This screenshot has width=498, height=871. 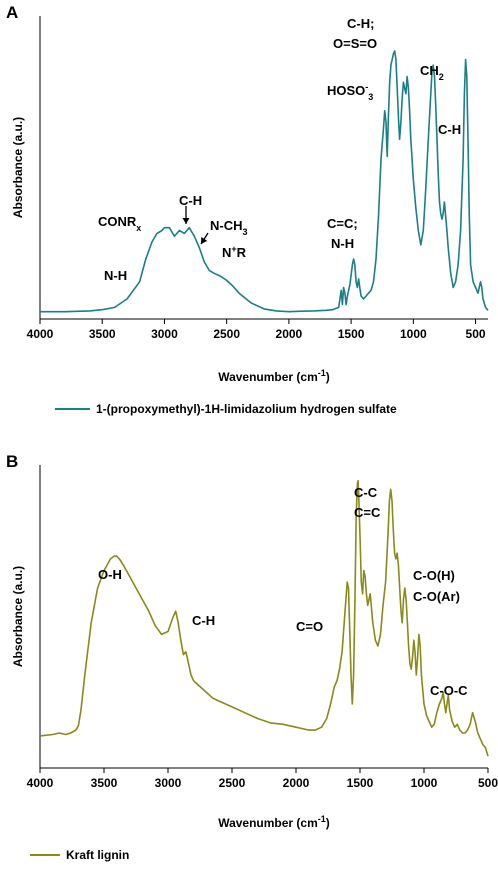 What do you see at coordinates (436, 596) in the screenshot?
I see `peak-annotation: C-O(Ar)` at bounding box center [436, 596].